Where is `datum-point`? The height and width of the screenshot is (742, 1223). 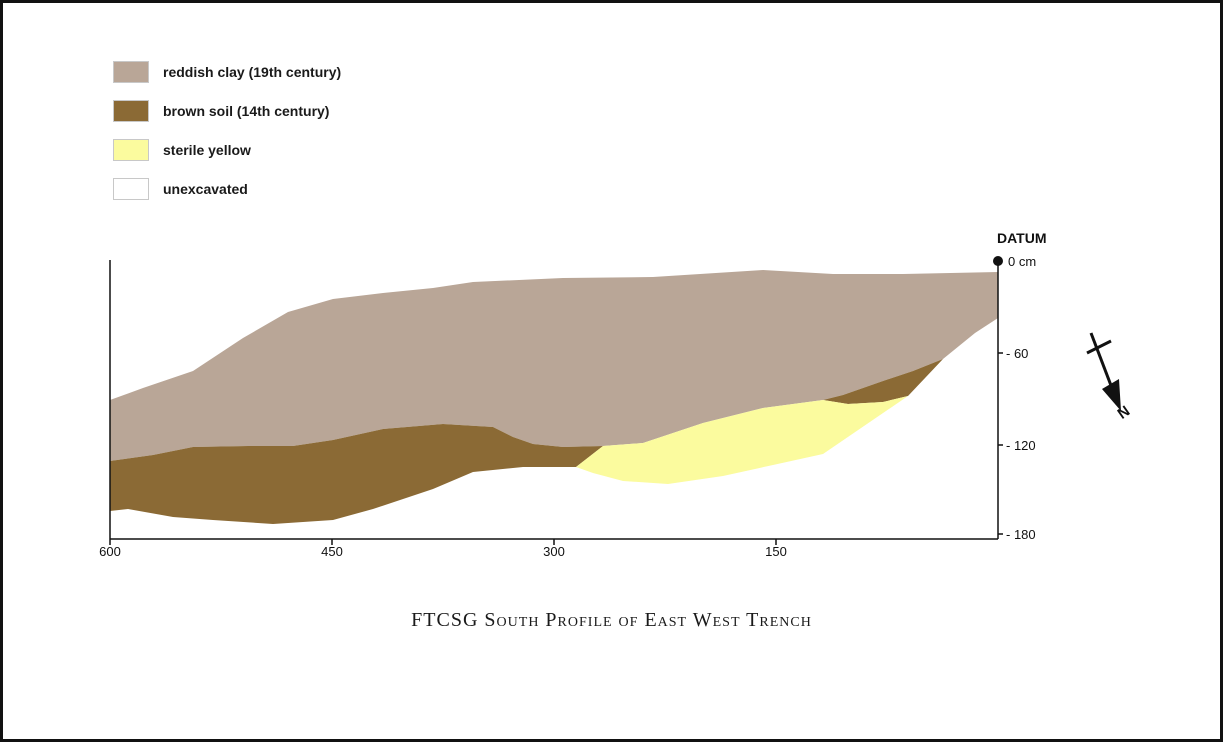 datum-point is located at coordinates (998, 261).